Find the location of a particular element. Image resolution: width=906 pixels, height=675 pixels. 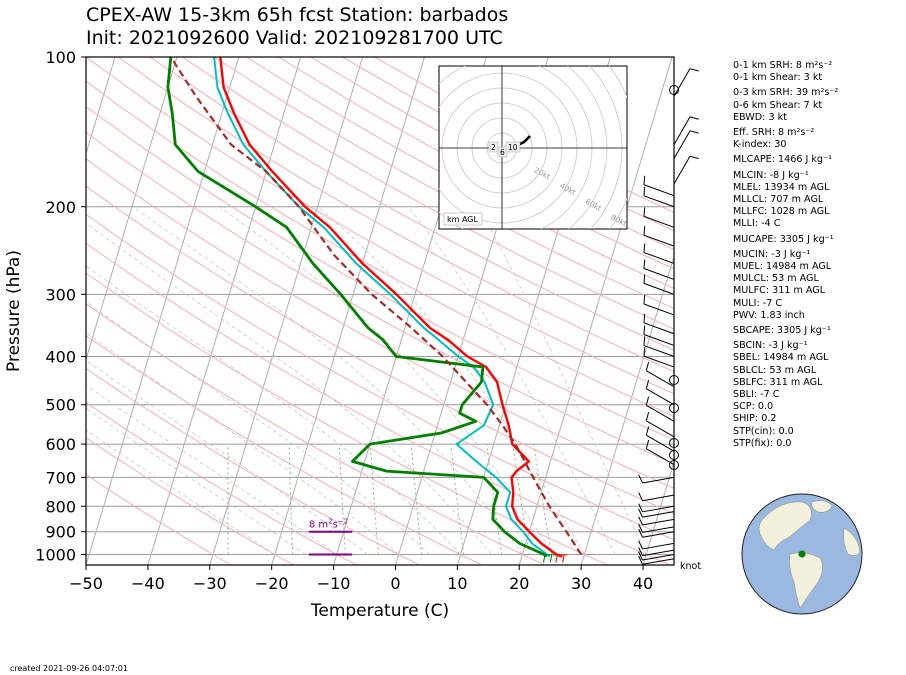

dry-adiabat-line is located at coordinates (476, 163).